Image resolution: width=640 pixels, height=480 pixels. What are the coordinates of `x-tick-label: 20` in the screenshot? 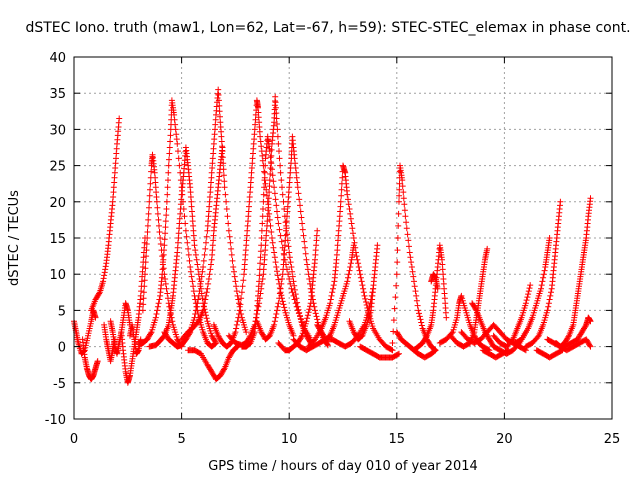 It's located at (504, 439).